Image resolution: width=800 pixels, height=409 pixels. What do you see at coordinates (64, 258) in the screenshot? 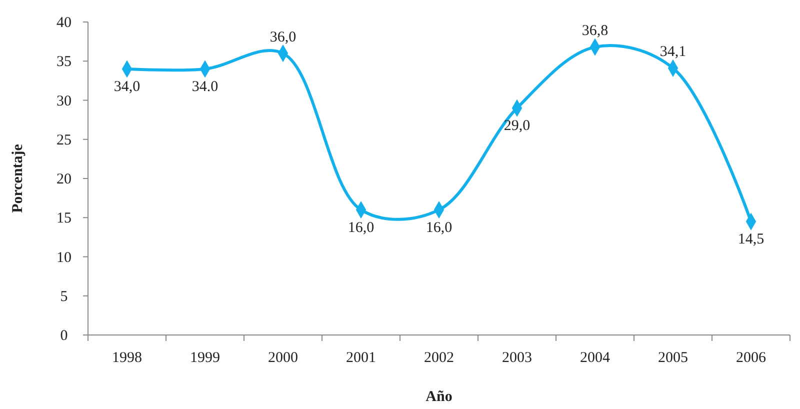
I see `y-tick-label: 10` at bounding box center [64, 258].